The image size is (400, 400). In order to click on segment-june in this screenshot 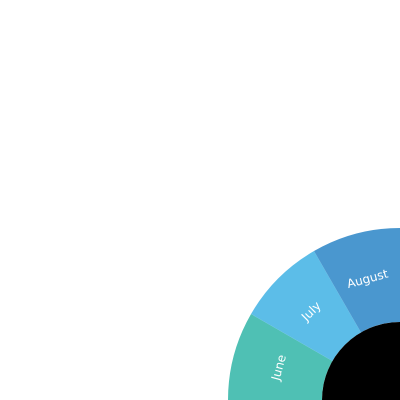, I will do `click(280, 357)`.